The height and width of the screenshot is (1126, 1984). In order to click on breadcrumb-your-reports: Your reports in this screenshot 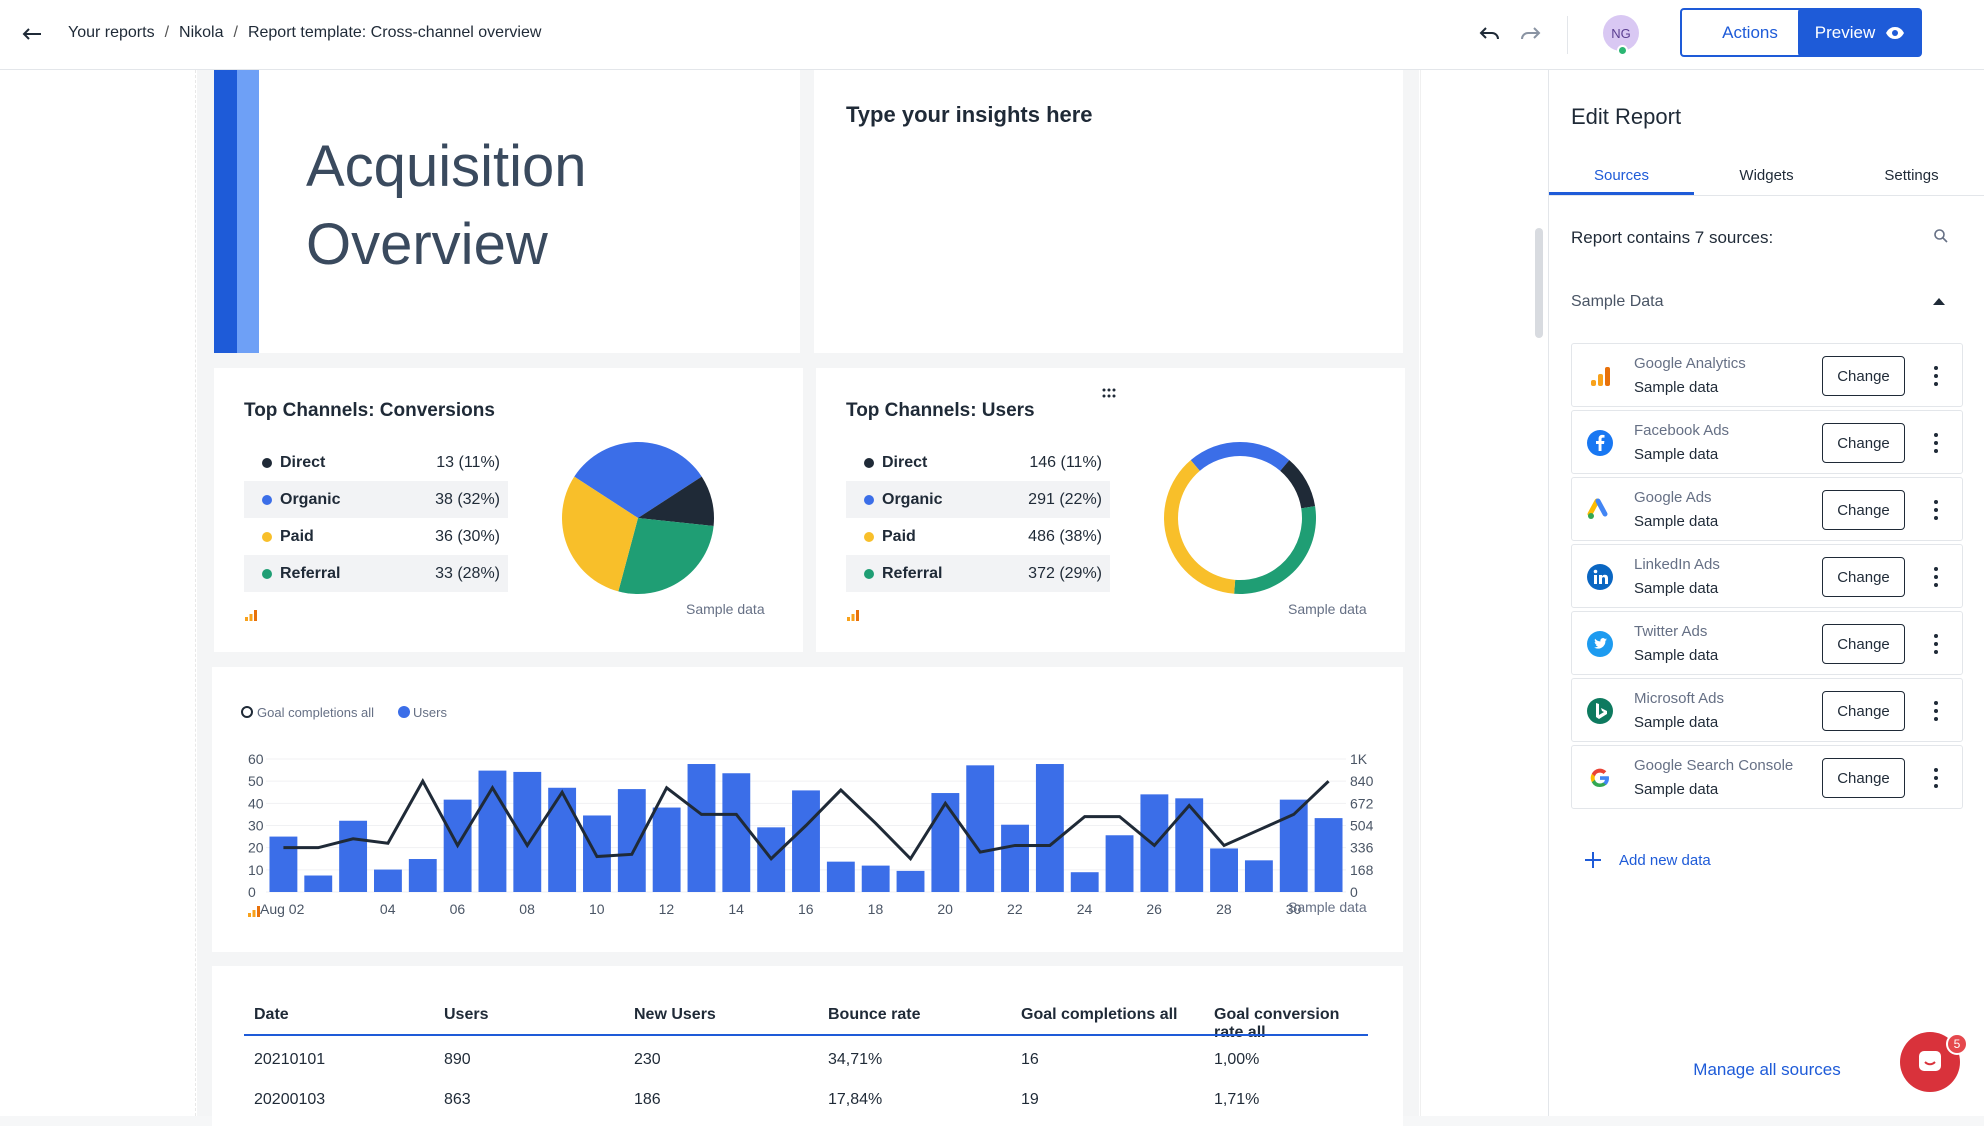, I will do `click(111, 32)`.